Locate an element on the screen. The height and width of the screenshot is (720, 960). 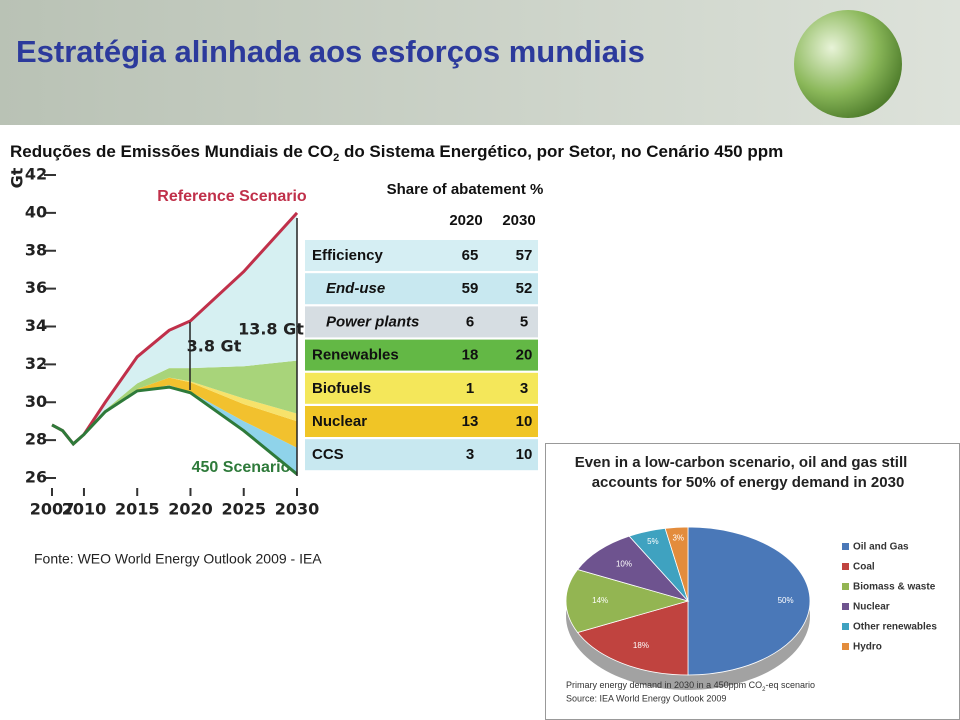
x-tick-label: 2030 is located at coordinates (297, 509).